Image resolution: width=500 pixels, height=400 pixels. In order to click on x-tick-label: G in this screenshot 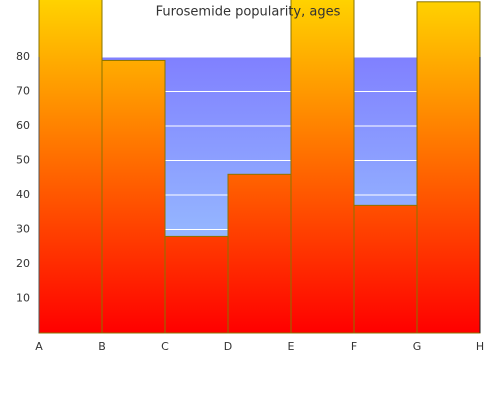, I will do `click(417, 346)`.